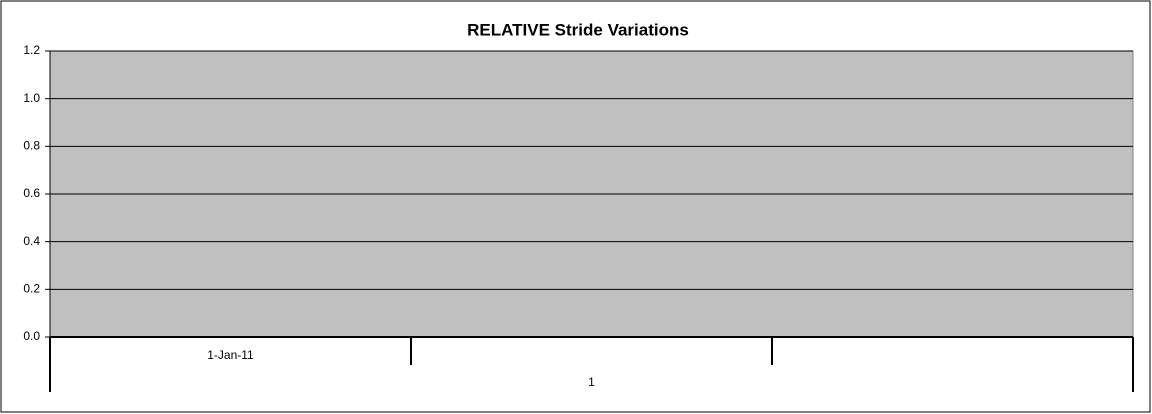 Image resolution: width=1152 pixels, height=414 pixels. I want to click on y-tick-label: 0.4, so click(31, 241).